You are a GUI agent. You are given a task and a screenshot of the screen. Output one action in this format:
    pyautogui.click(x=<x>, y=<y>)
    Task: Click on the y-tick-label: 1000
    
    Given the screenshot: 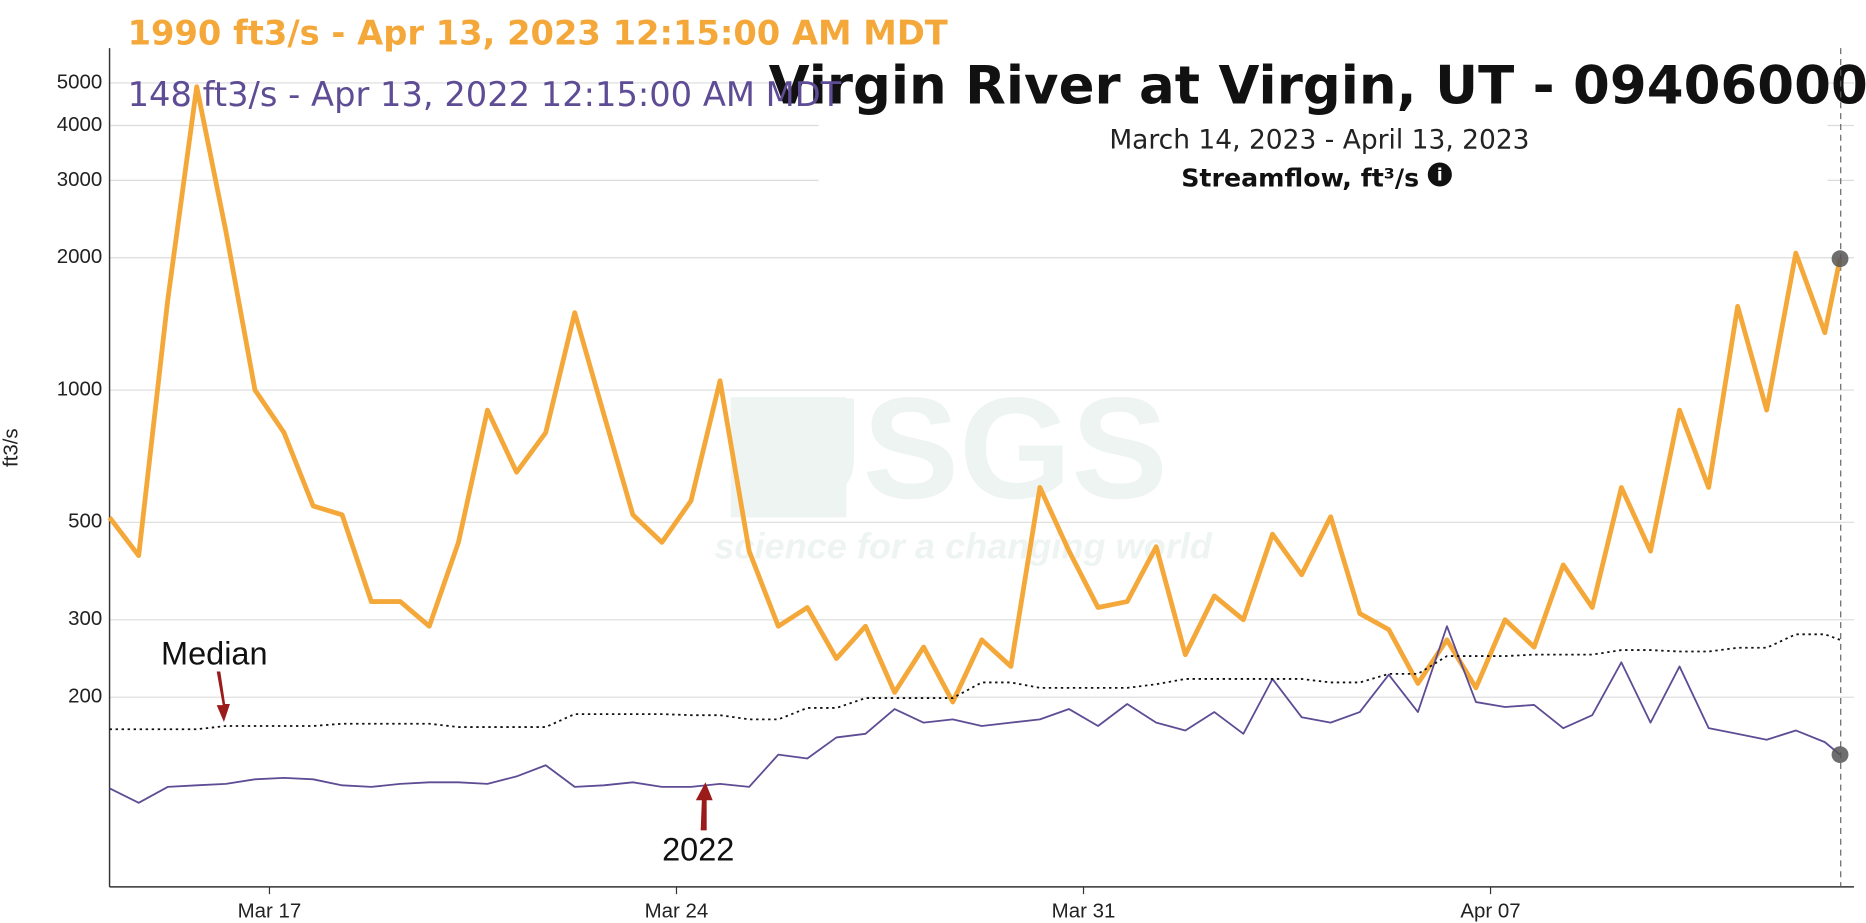 What is the action you would take?
    pyautogui.click(x=80, y=388)
    